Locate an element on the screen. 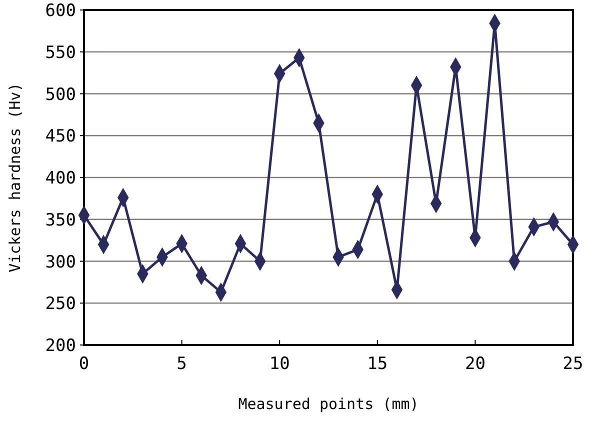 The image size is (589, 421). x-tick-label: 15 is located at coordinates (377, 364).